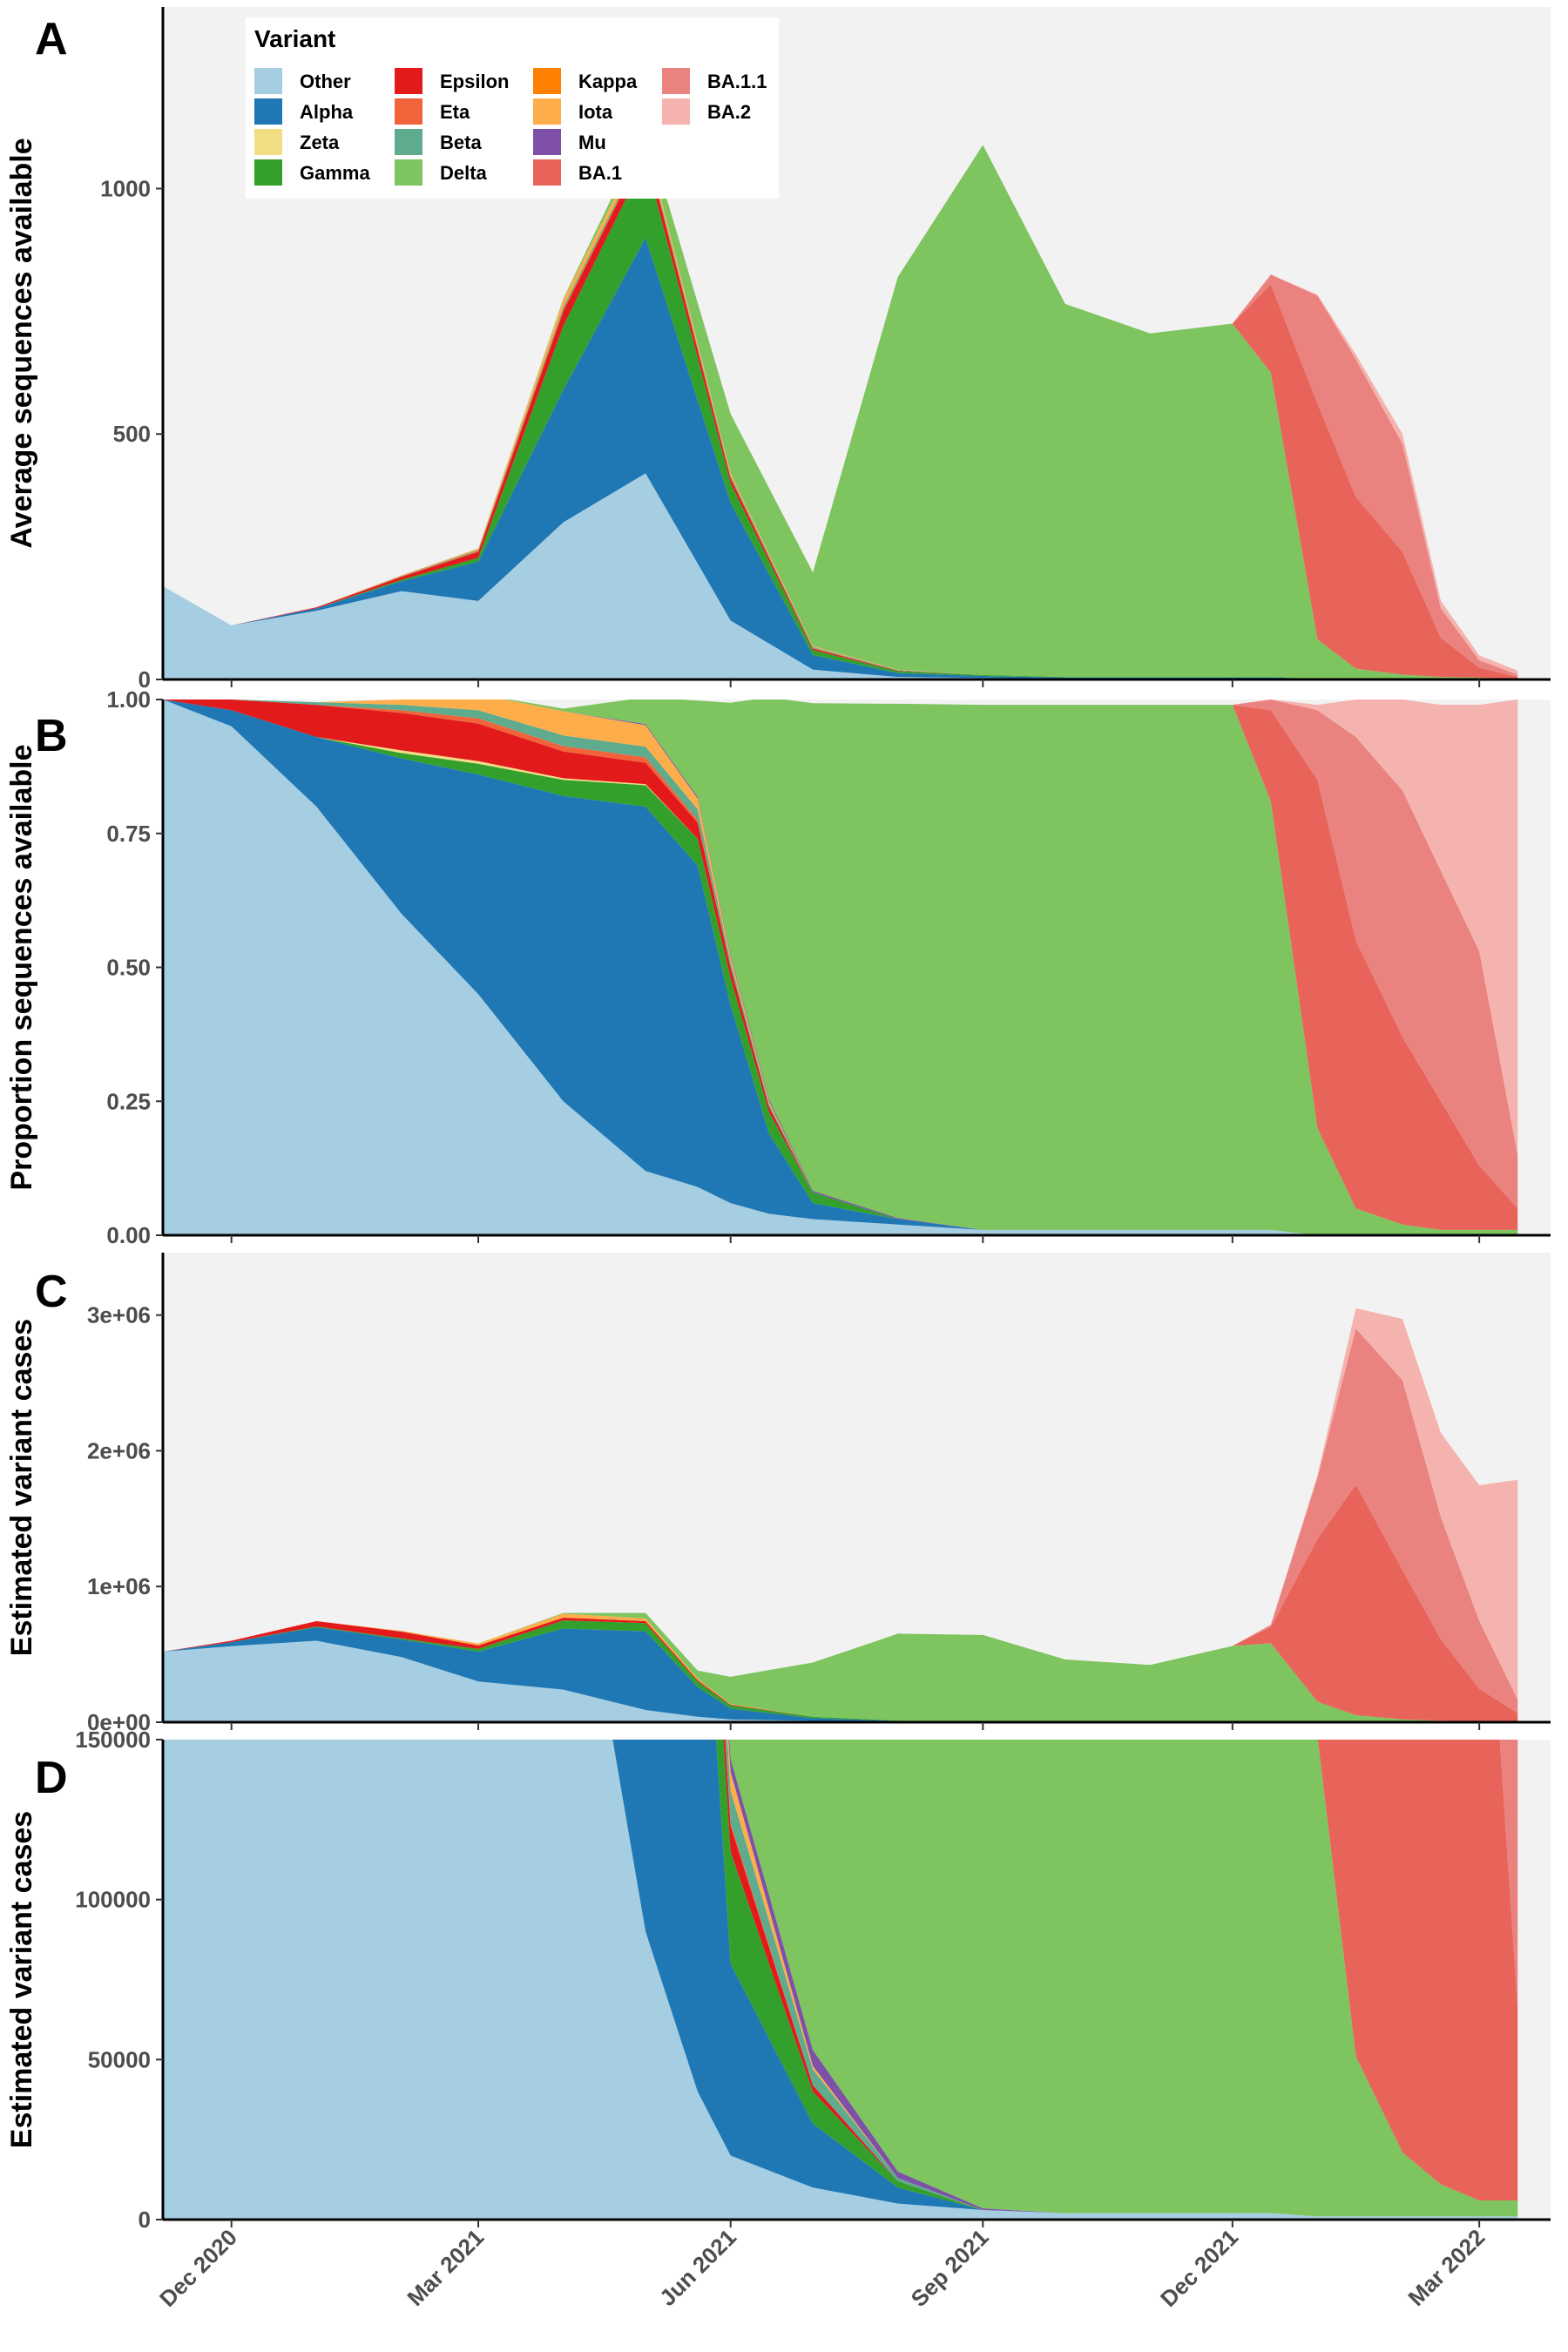 This screenshot has width=1568, height=2352. I want to click on legend-label: Gamma, so click(335, 173).